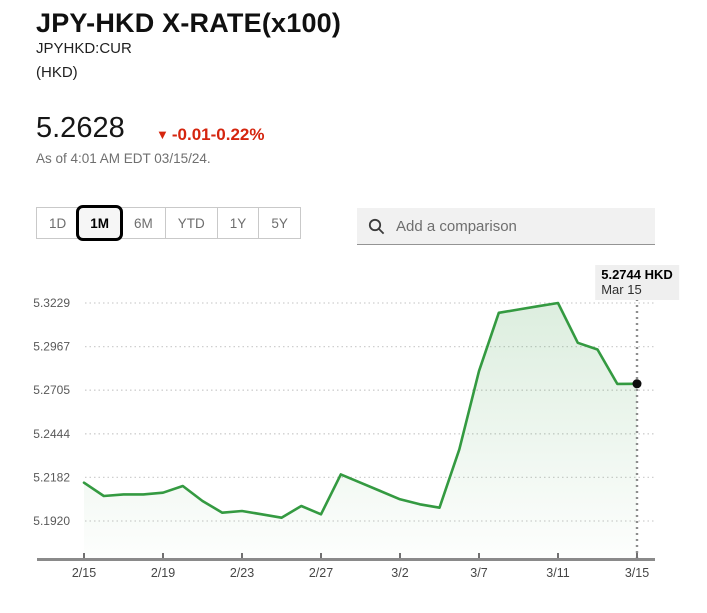 Image resolution: width=707 pixels, height=613 pixels. What do you see at coordinates (189, 23) in the screenshot?
I see `page-title: JPY-HKD X-RATE(x100)` at bounding box center [189, 23].